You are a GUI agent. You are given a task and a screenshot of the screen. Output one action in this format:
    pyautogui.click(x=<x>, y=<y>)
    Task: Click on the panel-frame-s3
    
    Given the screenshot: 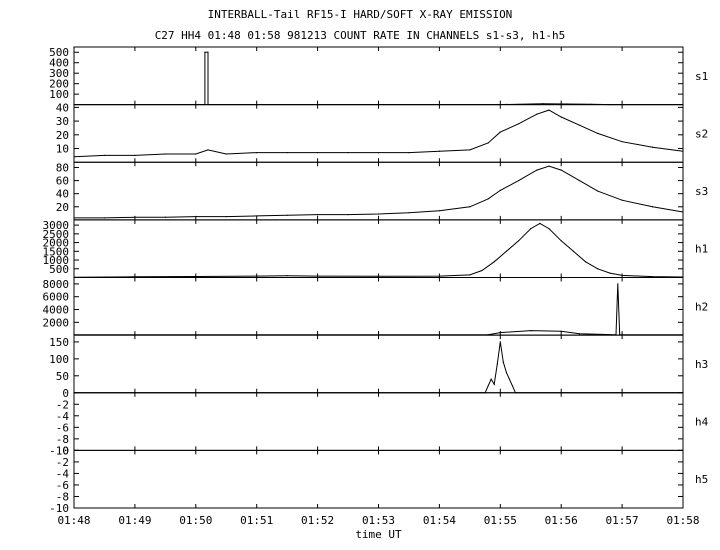 What is the action you would take?
    pyautogui.click(x=378, y=191)
    